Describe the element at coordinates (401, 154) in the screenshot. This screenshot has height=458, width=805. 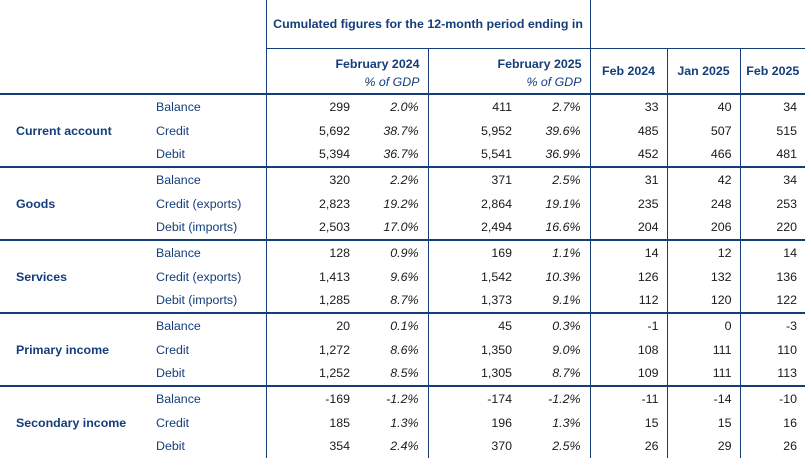
I see `pct-gdp-feb-2024: 36.7%` at that location.